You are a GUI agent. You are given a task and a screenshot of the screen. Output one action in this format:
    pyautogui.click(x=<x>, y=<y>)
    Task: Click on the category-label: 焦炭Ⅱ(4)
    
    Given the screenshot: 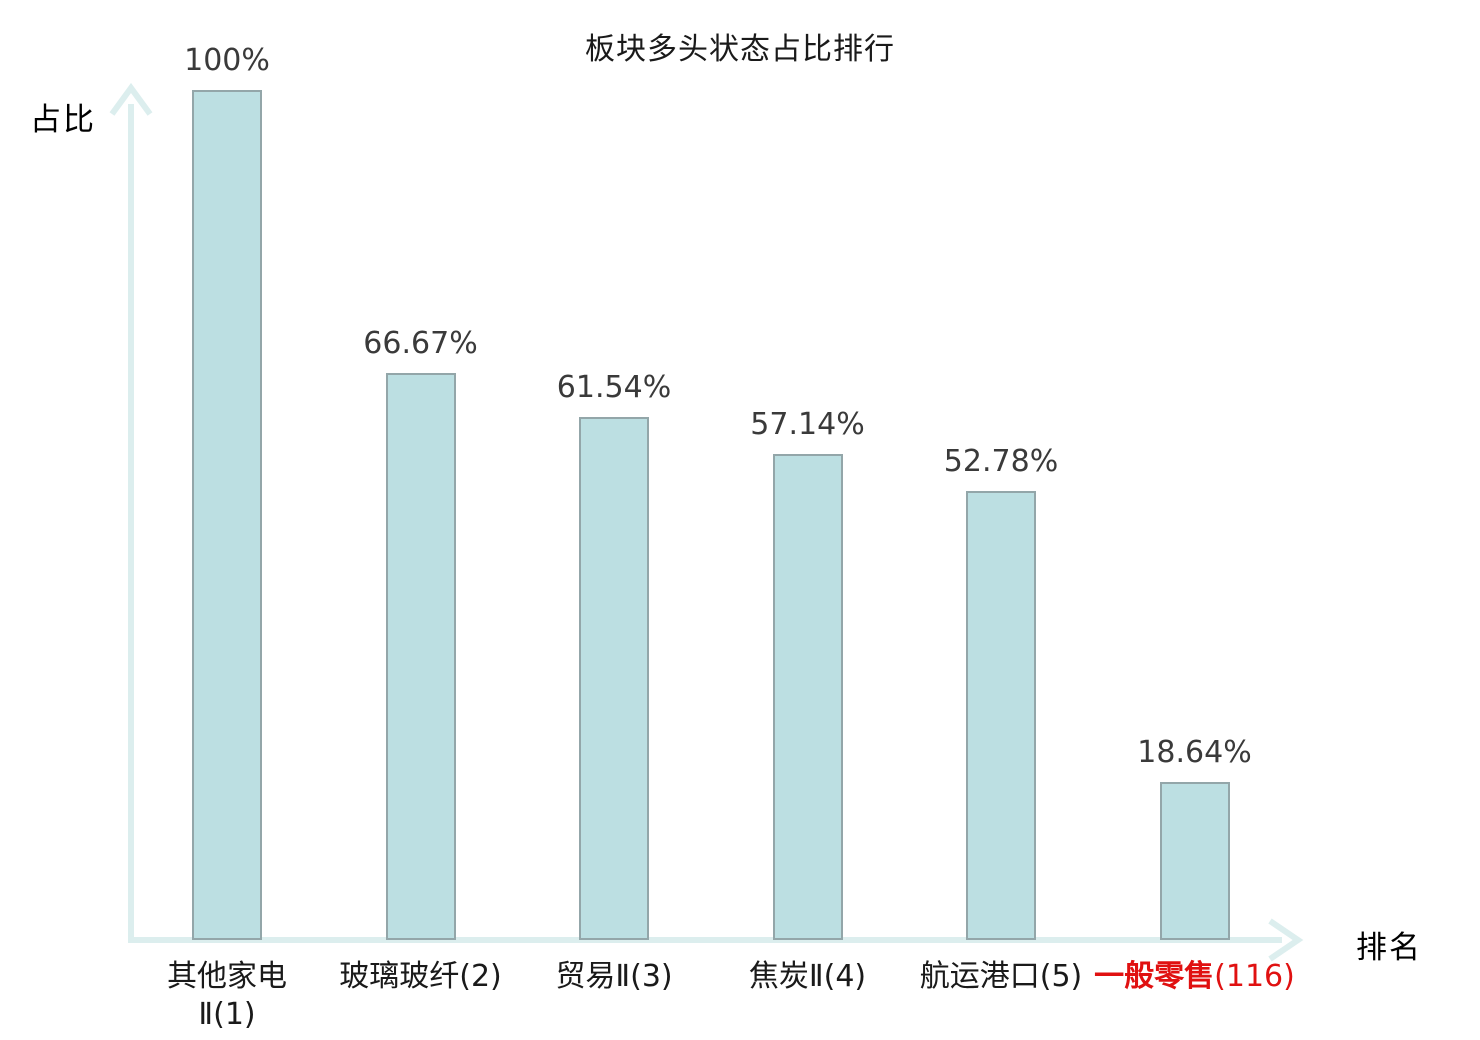 What is the action you would take?
    pyautogui.click(x=807, y=976)
    